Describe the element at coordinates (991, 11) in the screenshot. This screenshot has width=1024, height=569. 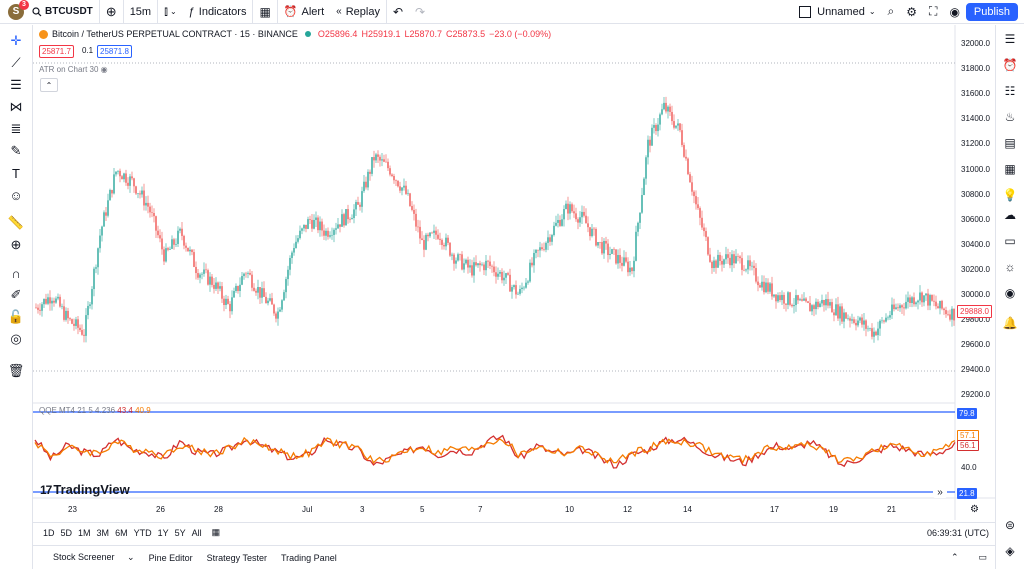
I see `publish-button: Publish` at that location.